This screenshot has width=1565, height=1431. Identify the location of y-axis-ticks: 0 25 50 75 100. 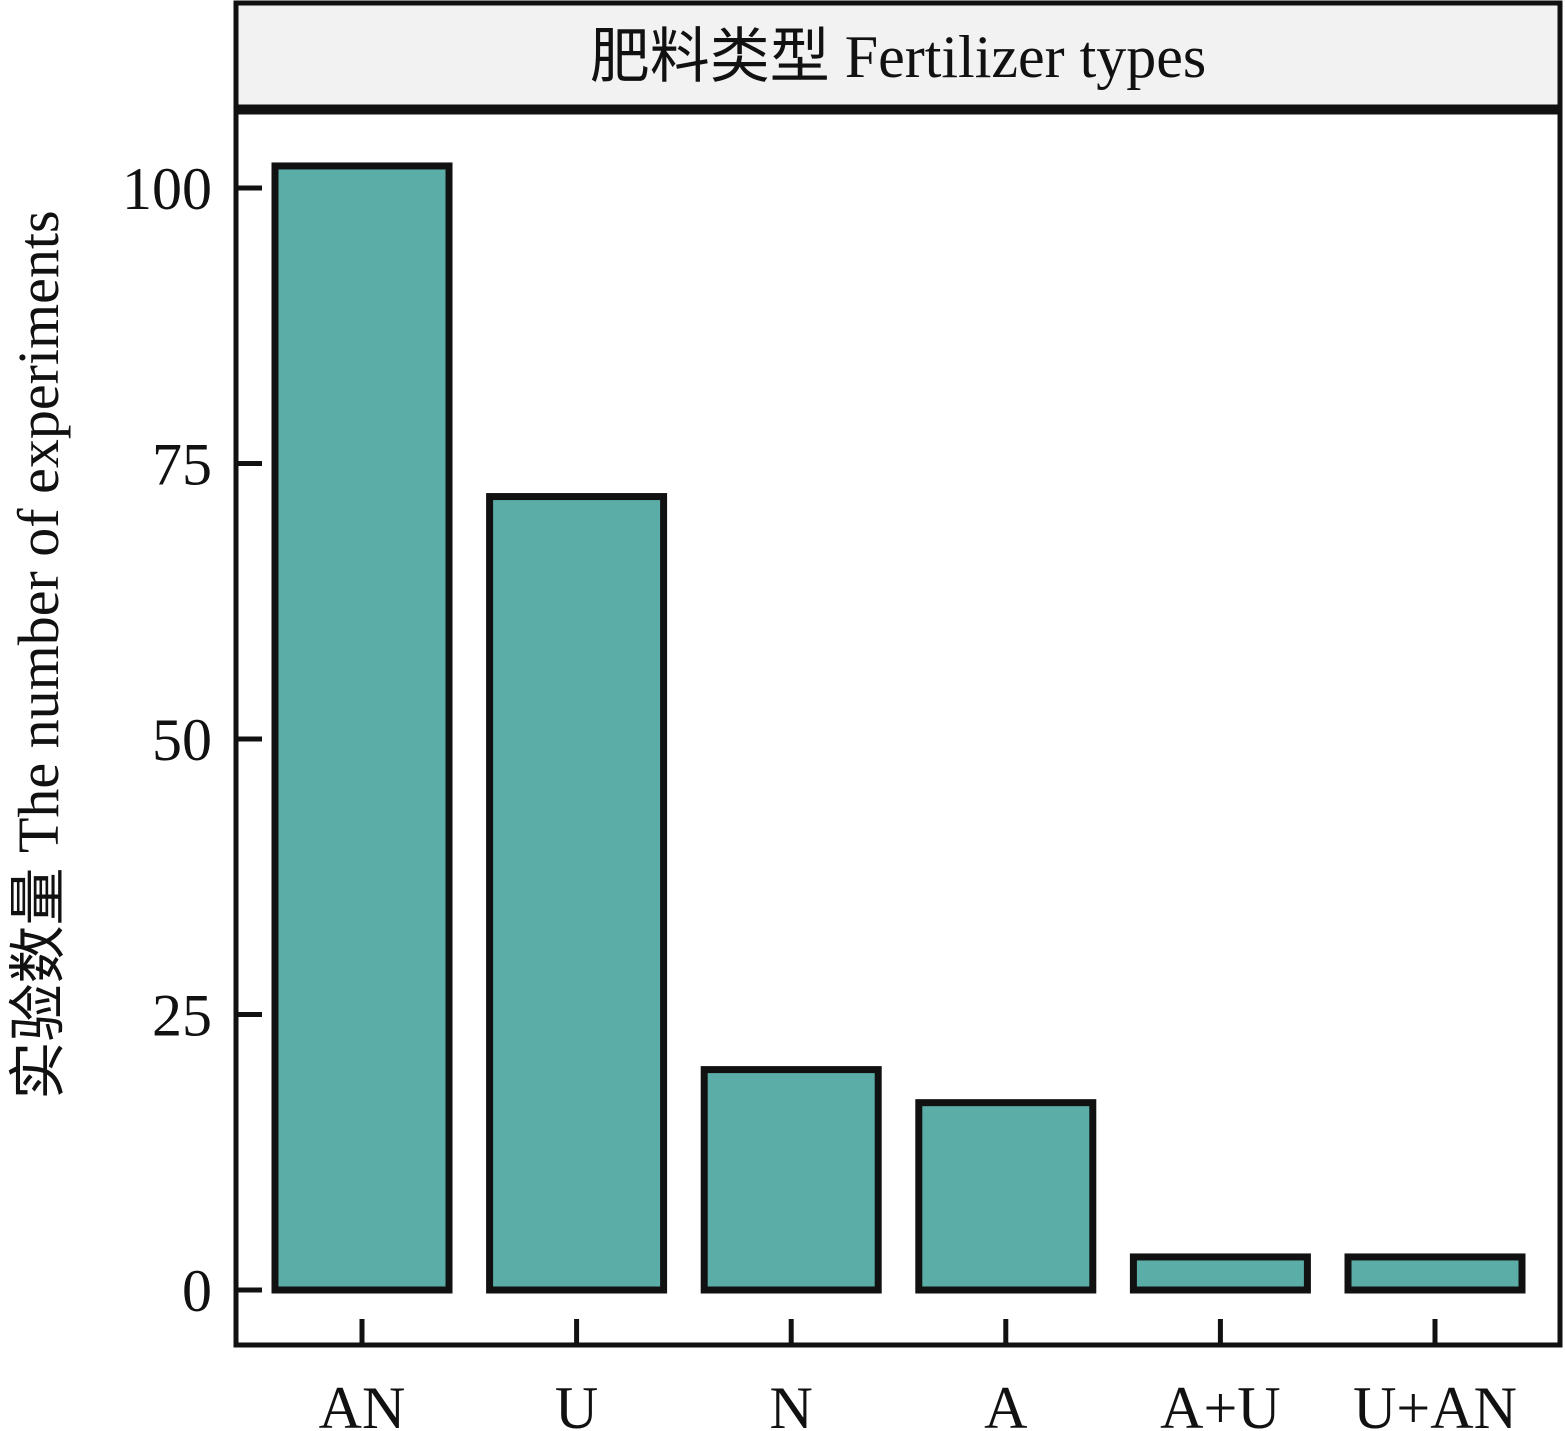
(192, 740).